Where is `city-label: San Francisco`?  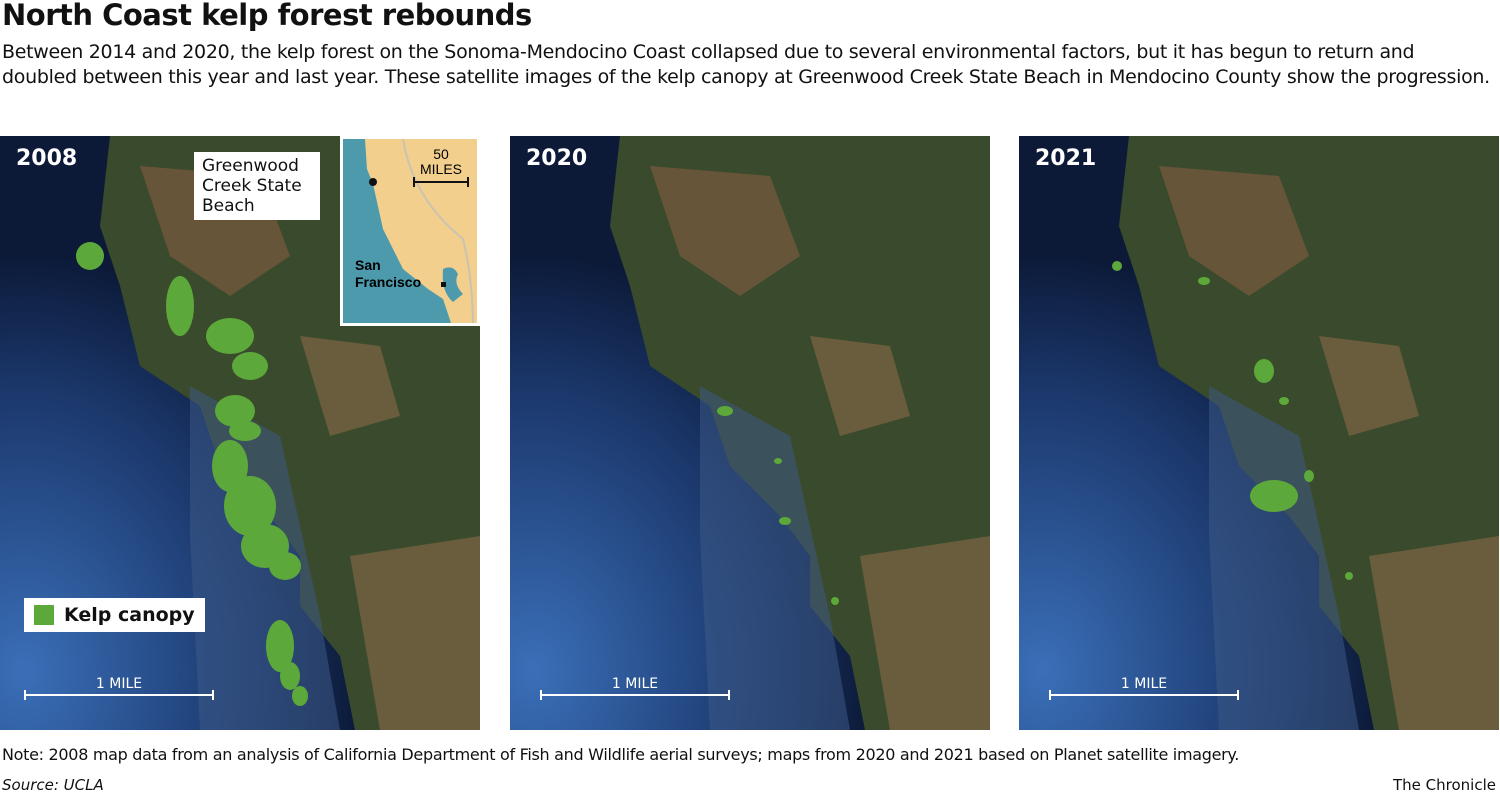 city-label: San Francisco is located at coordinates (388, 273).